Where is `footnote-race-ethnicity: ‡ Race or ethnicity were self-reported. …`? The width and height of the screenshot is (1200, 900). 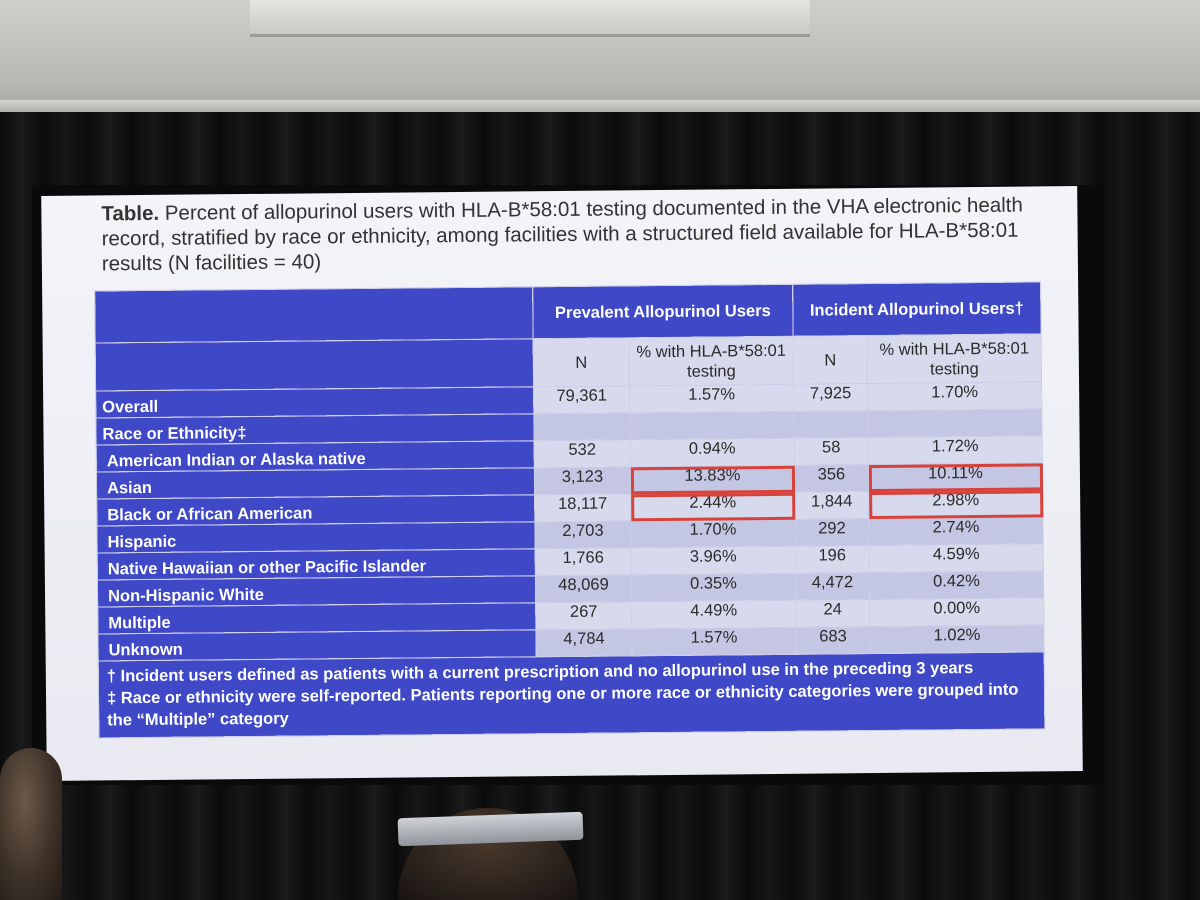
footnote-race-ethnicity: ‡ Race or ethnicity were self-reported. … is located at coordinates (562, 705).